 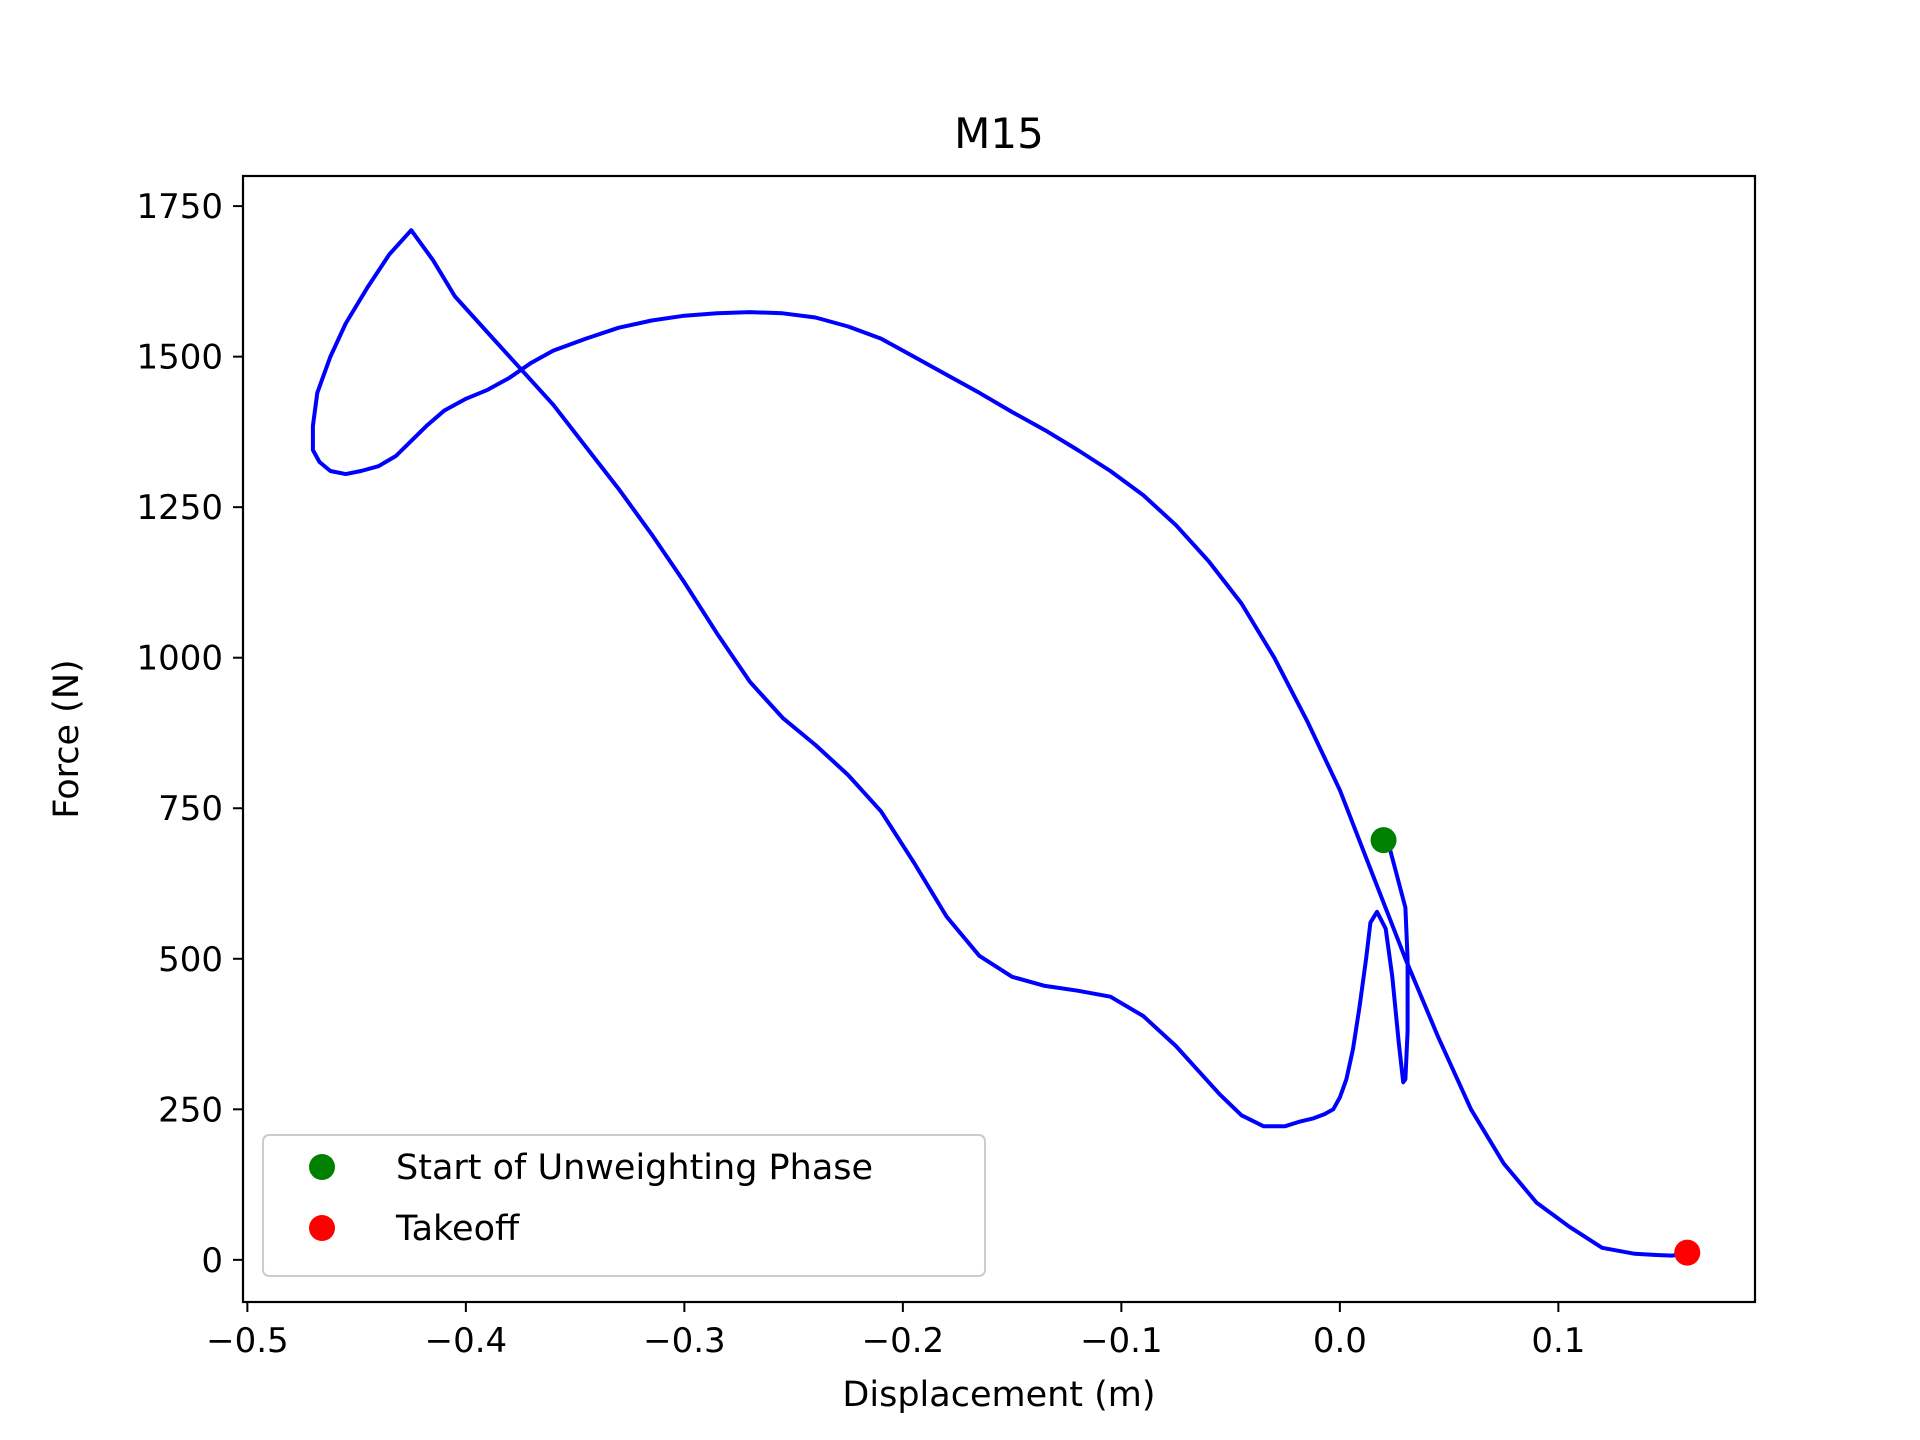 What do you see at coordinates (1687, 1252) in the screenshot?
I see `marker-takeoff` at bounding box center [1687, 1252].